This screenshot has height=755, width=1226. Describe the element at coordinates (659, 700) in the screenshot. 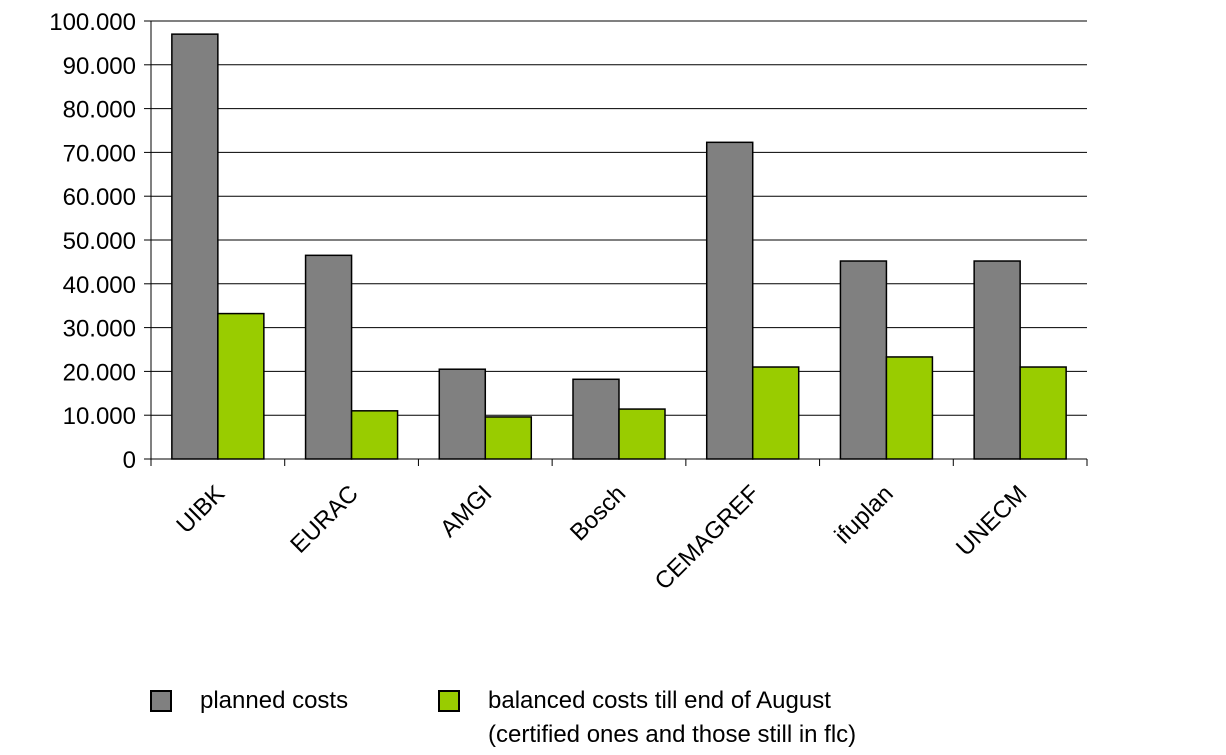

I see `legend-label-balanced-line1: balanced costs till end of August` at that location.